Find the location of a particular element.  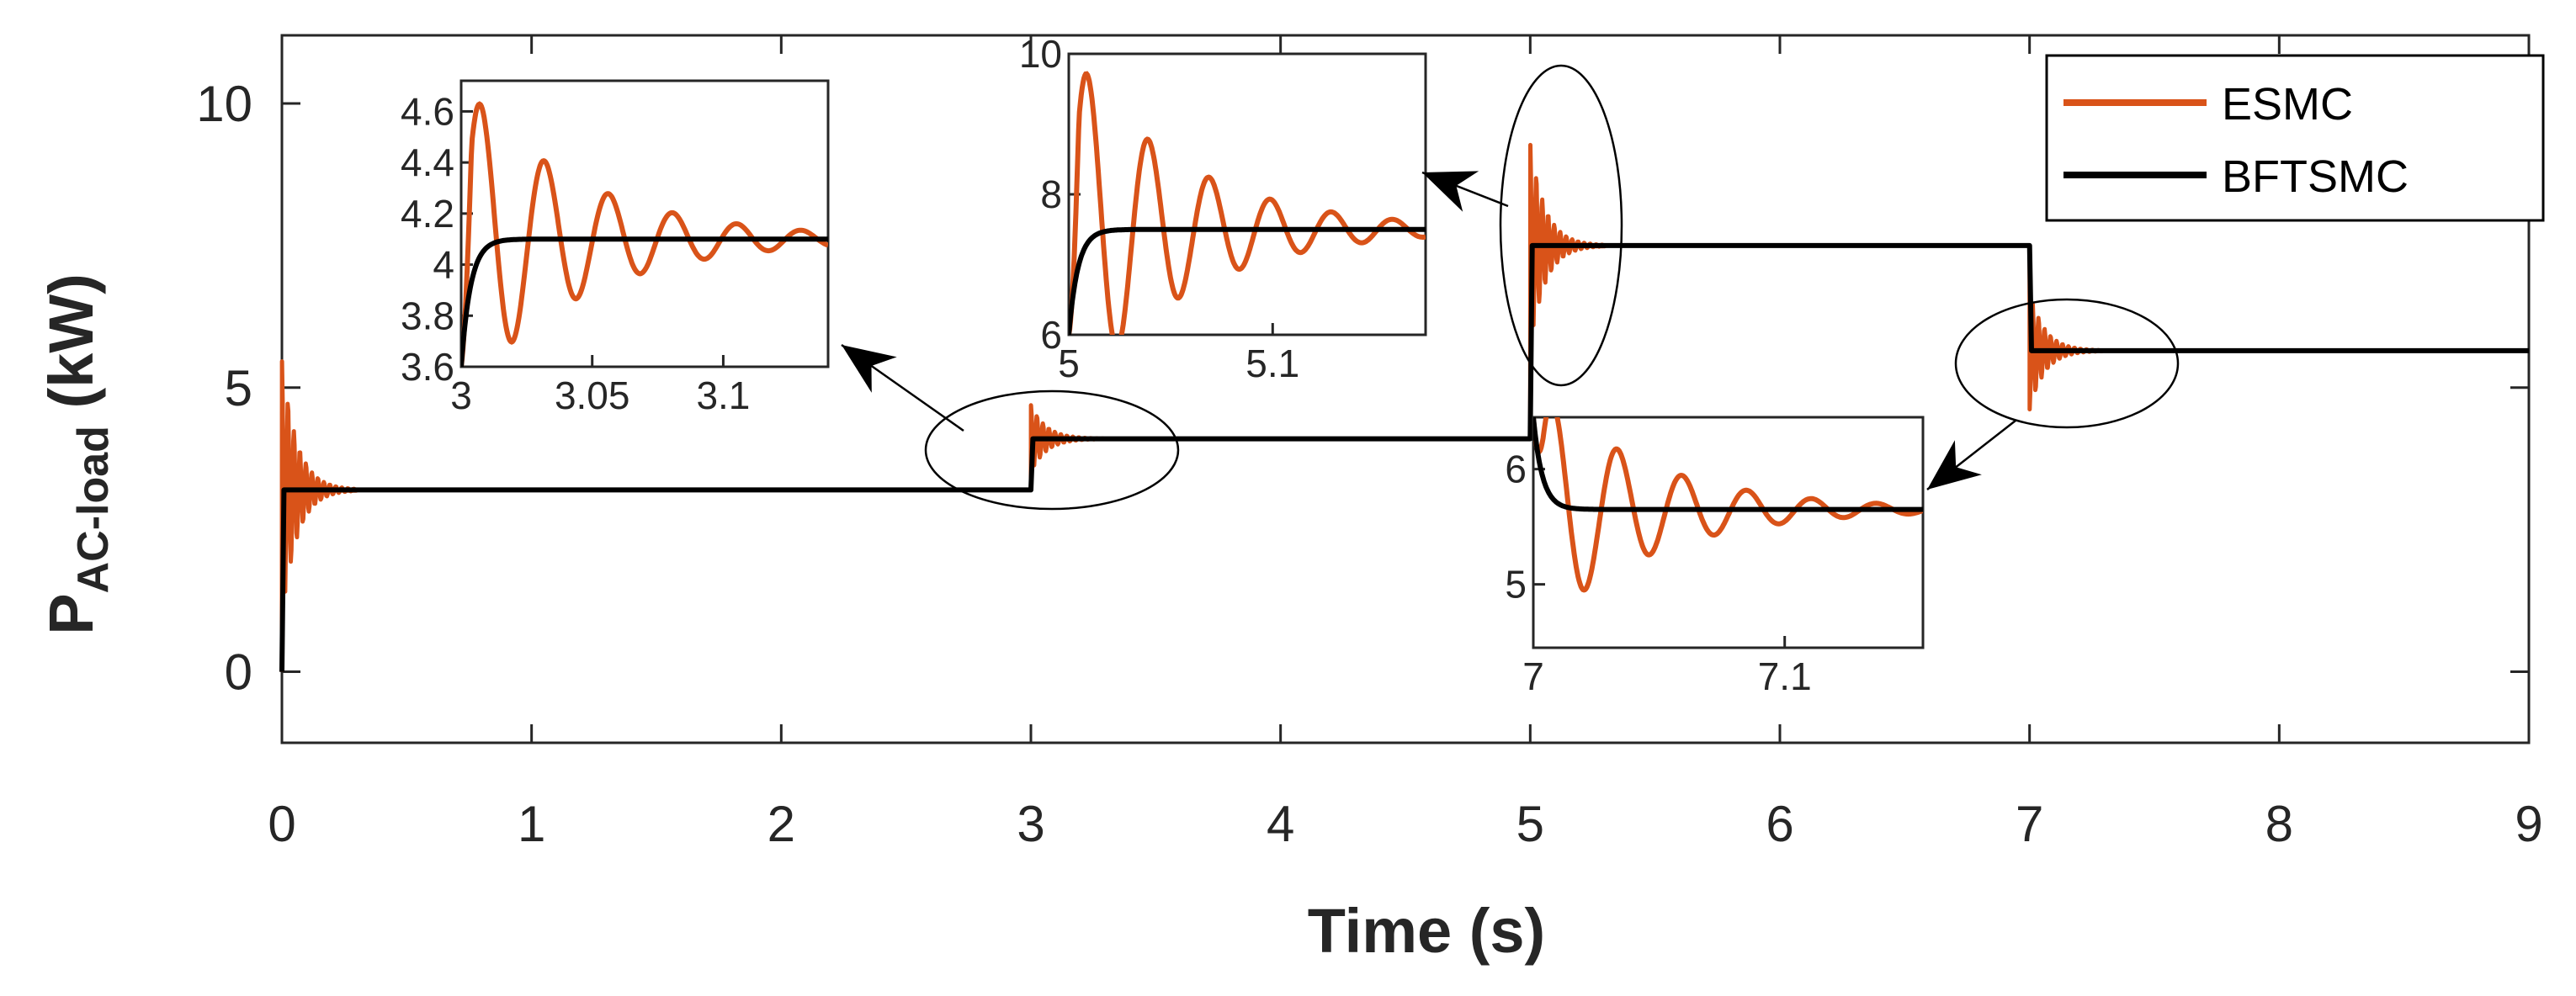

y-axis-label-sub: AC-load is located at coordinates (94, 509).